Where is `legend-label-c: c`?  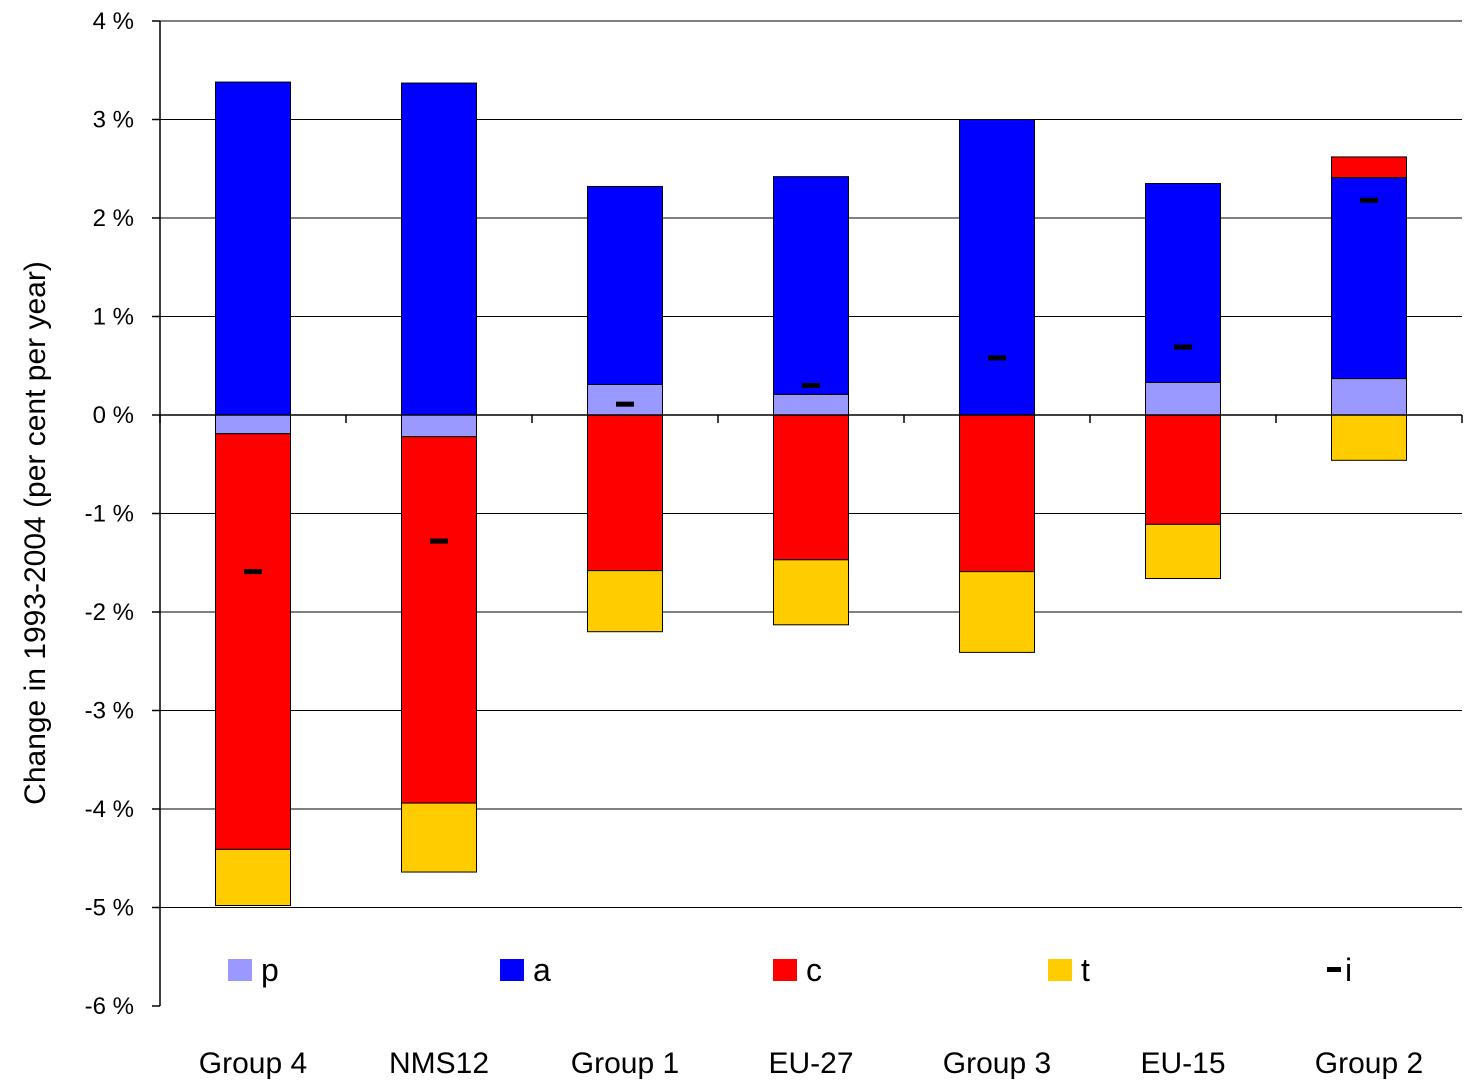 legend-label-c: c is located at coordinates (814, 970).